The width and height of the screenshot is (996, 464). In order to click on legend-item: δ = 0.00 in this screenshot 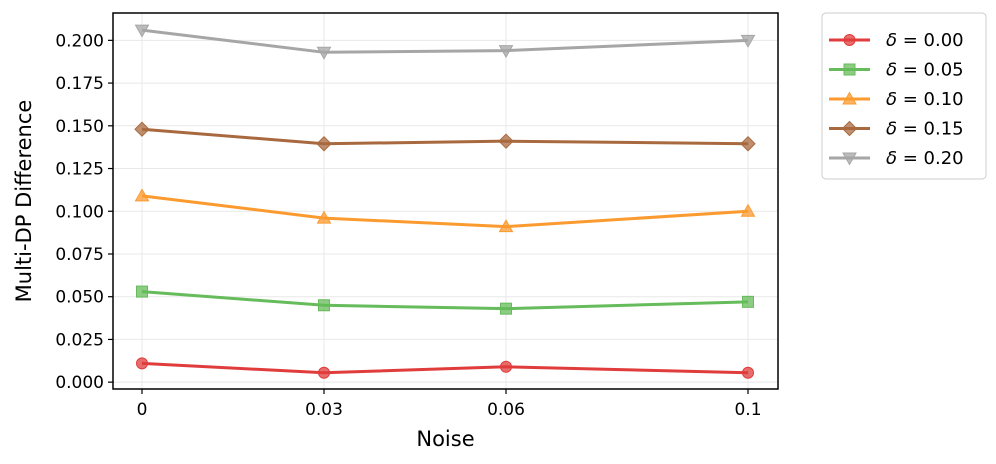, I will do `click(896, 40)`.